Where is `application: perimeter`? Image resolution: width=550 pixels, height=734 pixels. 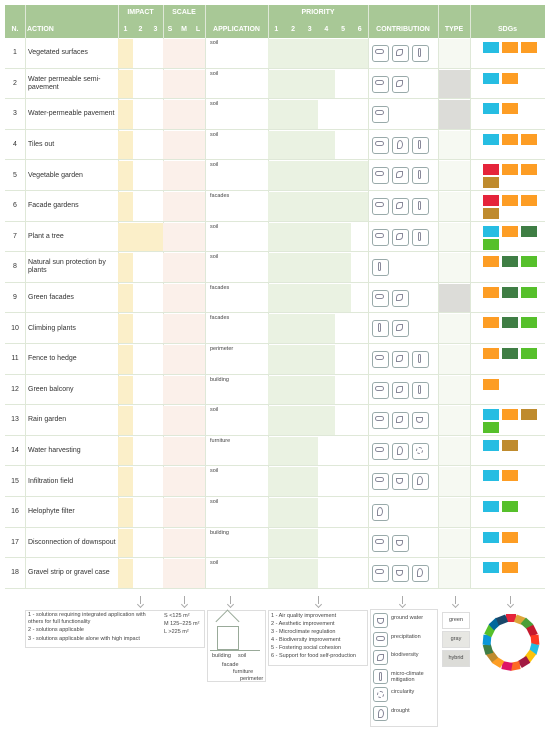
application: perimeter is located at coordinates (222, 349).